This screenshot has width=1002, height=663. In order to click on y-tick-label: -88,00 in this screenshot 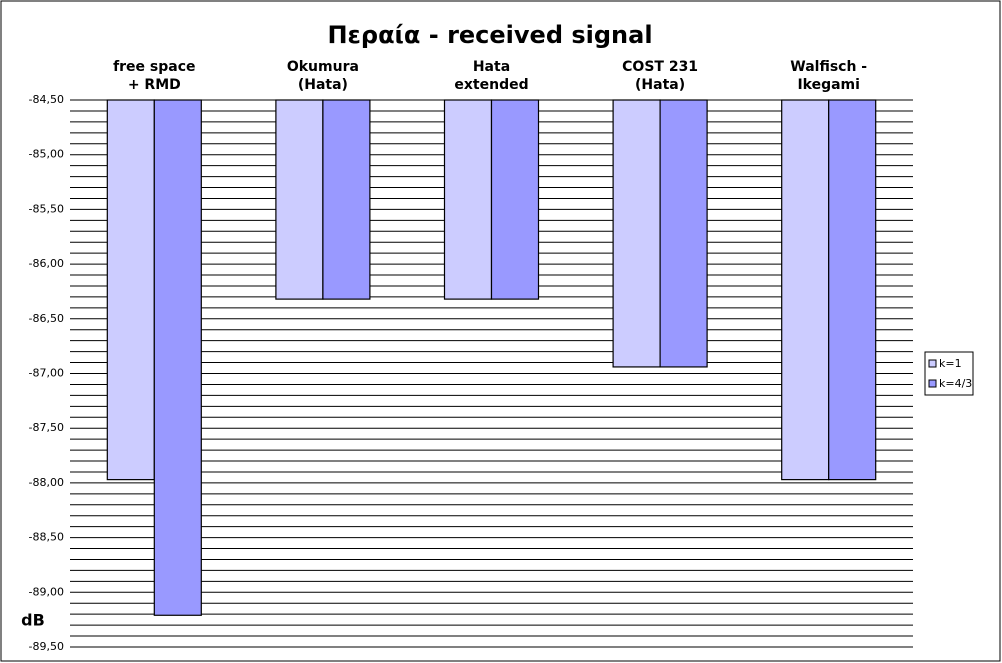, I will do `click(46, 482)`.